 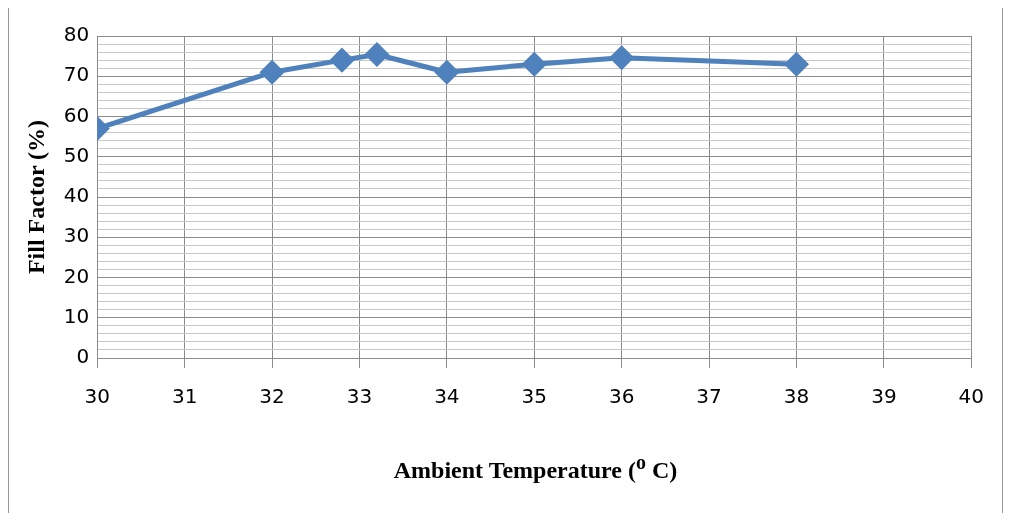 I want to click on x-tick-label: 32, so click(x=272, y=396).